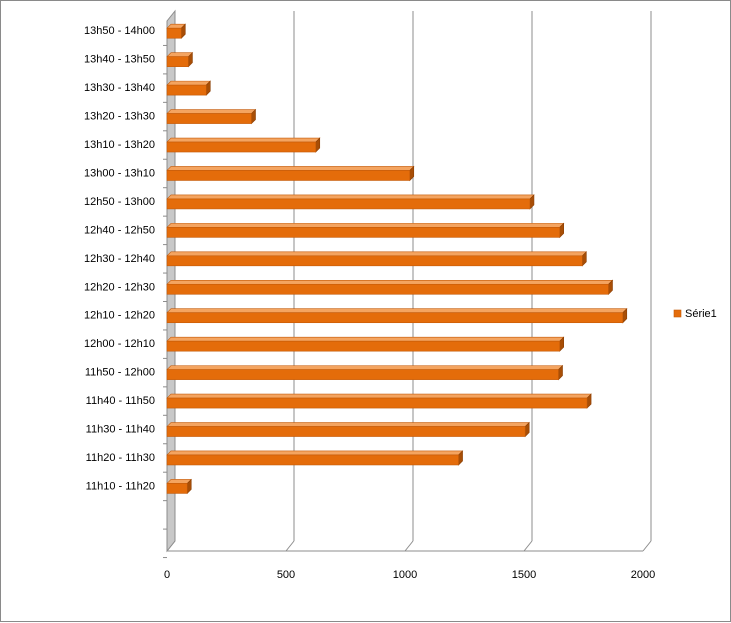  What do you see at coordinates (119, 344) in the screenshot?
I see `category-label-7: 12h00 - 12h10` at bounding box center [119, 344].